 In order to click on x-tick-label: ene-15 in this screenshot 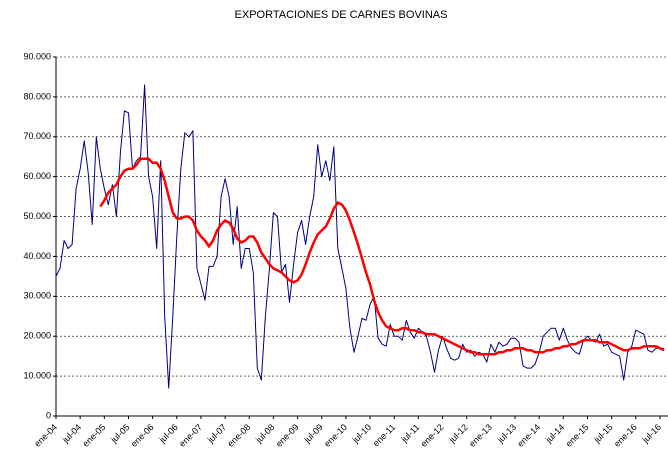, I will do `click(577, 435)`.